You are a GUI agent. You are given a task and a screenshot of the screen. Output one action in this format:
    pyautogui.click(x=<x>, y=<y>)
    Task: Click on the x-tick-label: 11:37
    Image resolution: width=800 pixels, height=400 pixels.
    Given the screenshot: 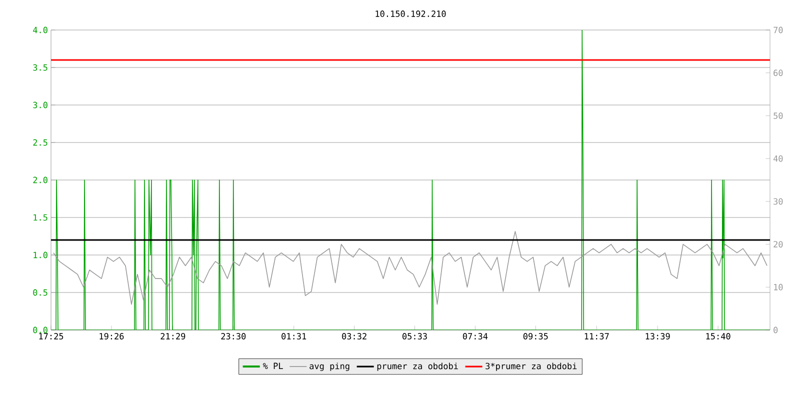 What is the action you would take?
    pyautogui.click(x=596, y=336)
    